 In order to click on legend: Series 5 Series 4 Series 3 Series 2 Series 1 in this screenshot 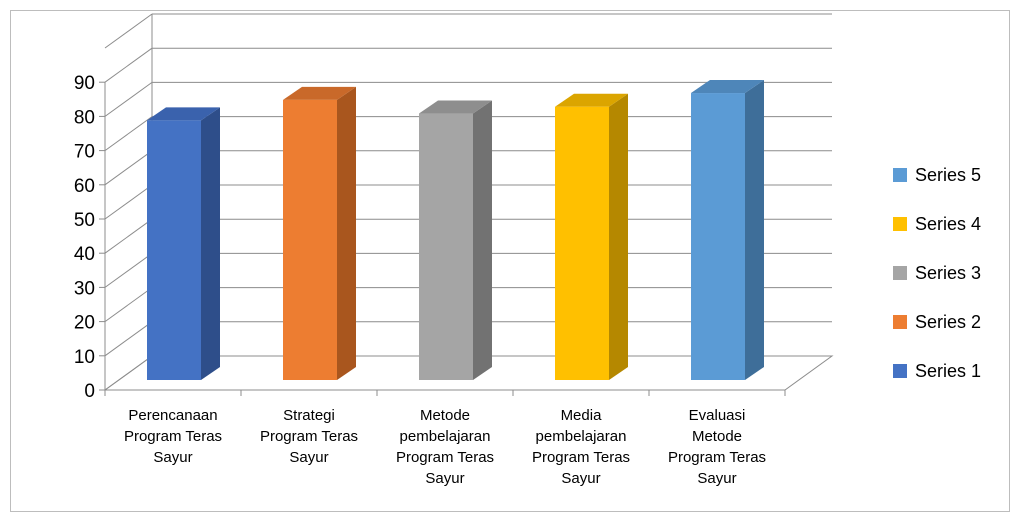, I will do `click(937, 273)`.